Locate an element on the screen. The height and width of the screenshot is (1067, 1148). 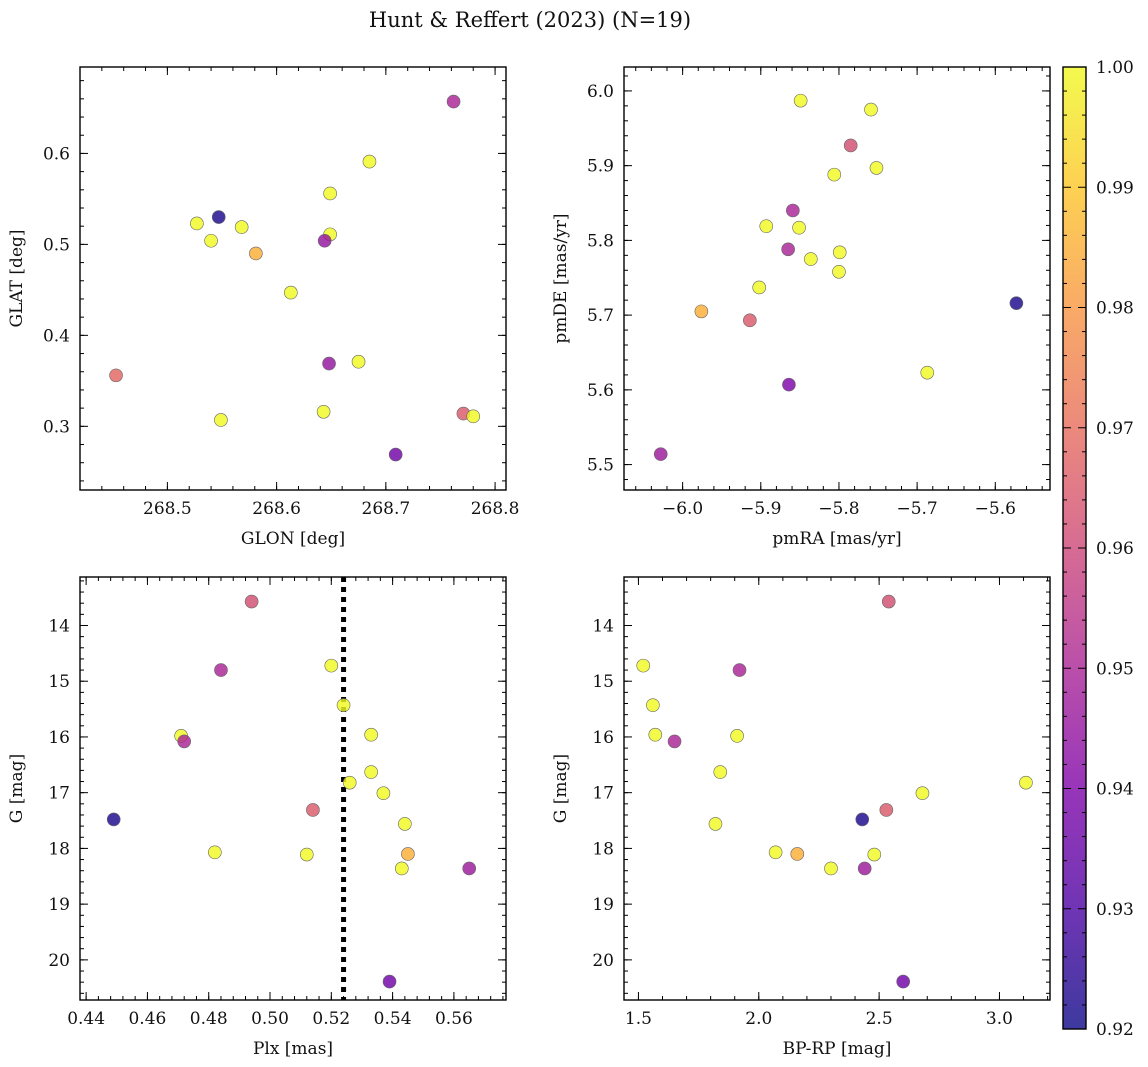
x-tick-label: 0.52 is located at coordinates (331, 1019).